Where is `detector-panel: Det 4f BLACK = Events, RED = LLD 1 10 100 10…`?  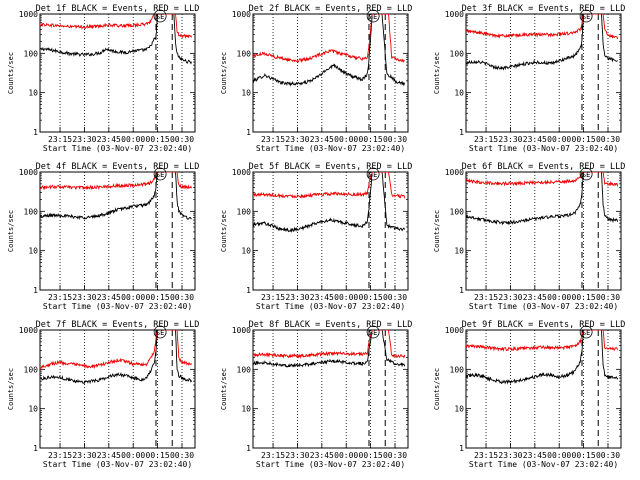
detector-panel: Det 4f BLACK = Events, RED = LLD 1 10 100 10… is located at coordinates (103, 236).